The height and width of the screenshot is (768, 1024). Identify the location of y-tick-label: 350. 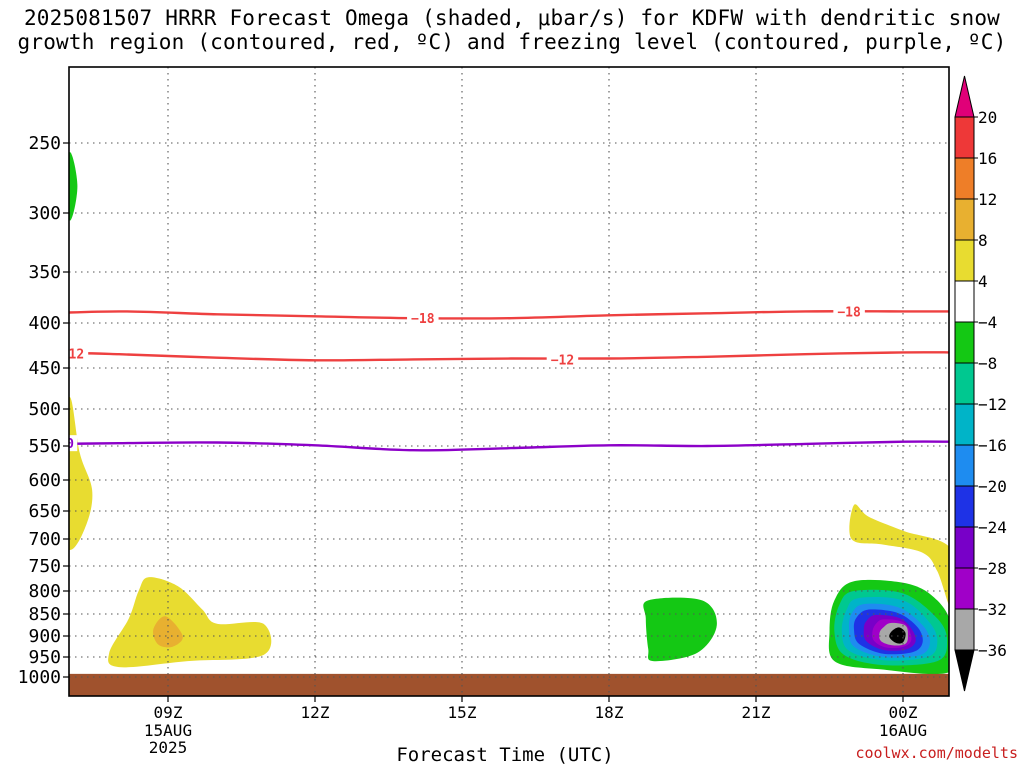
(44, 272).